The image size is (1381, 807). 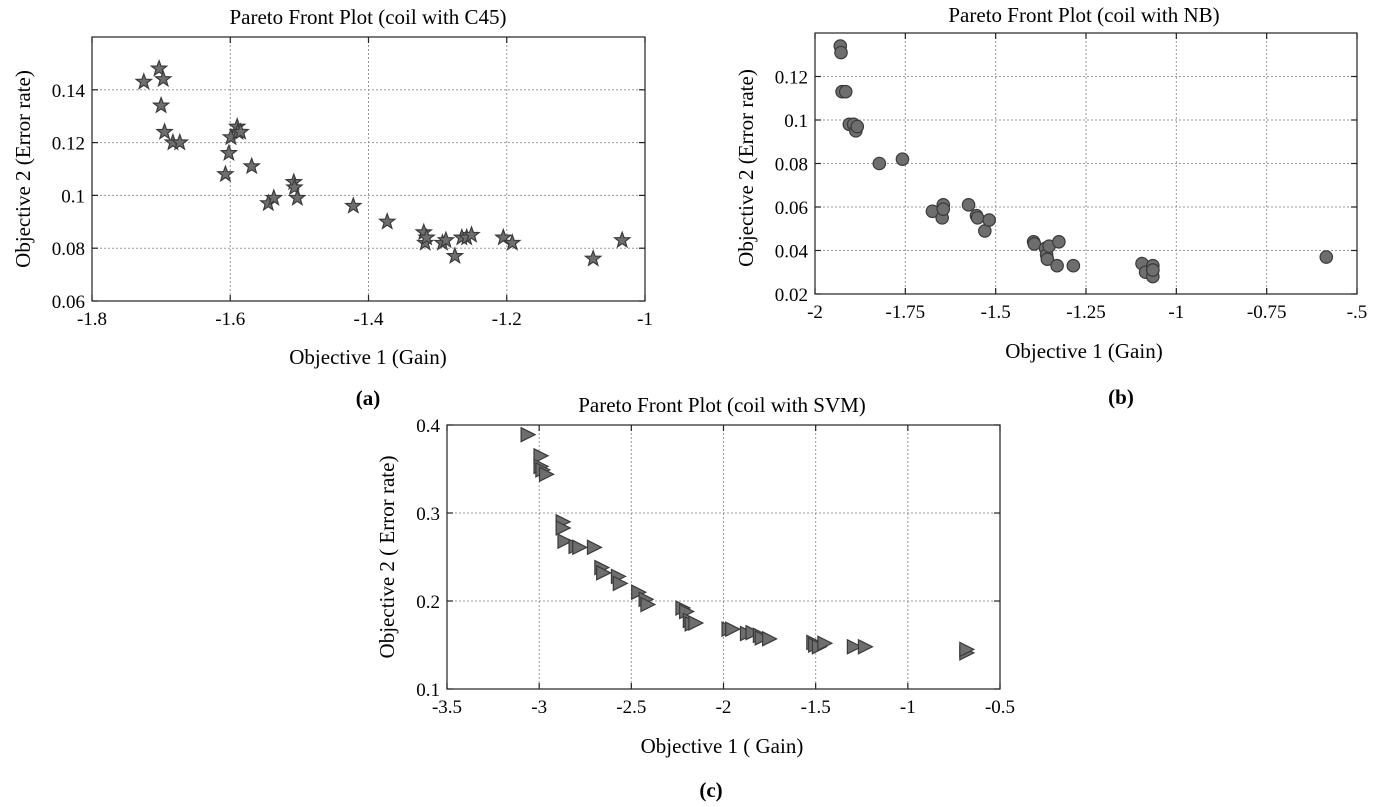 I want to click on y-tick-label: 0.3, so click(x=428, y=514).